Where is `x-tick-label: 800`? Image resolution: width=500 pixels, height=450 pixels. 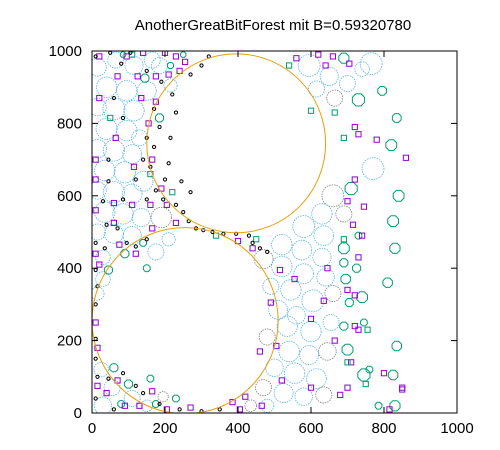
x-tick-label: 800 is located at coordinates (383, 428).